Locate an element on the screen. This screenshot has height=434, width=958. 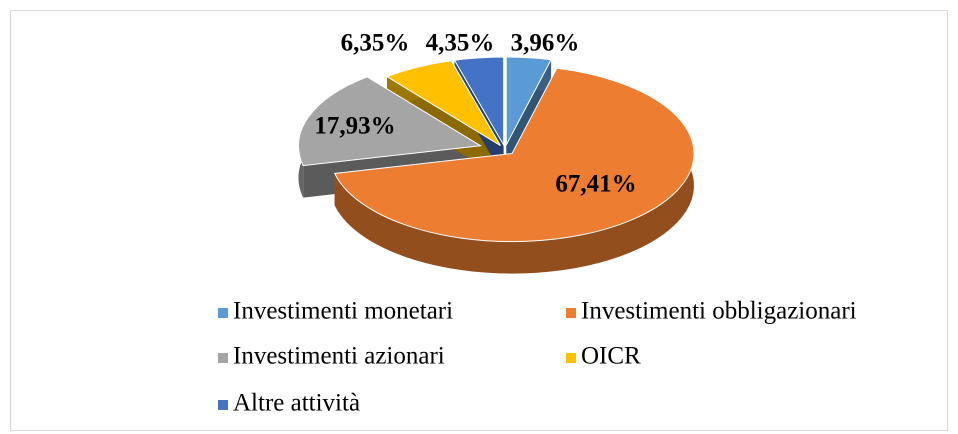
data-label: 3,96% is located at coordinates (545, 43).